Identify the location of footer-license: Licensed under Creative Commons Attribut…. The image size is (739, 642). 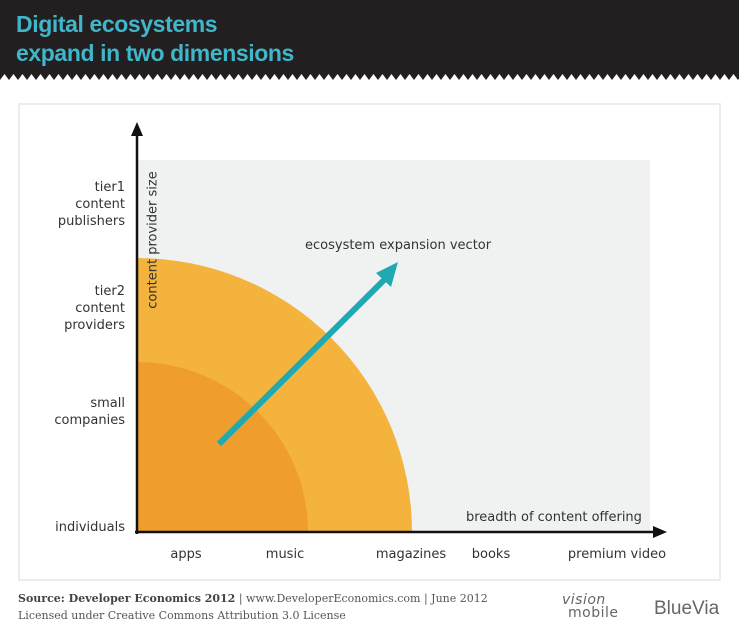
(182, 615).